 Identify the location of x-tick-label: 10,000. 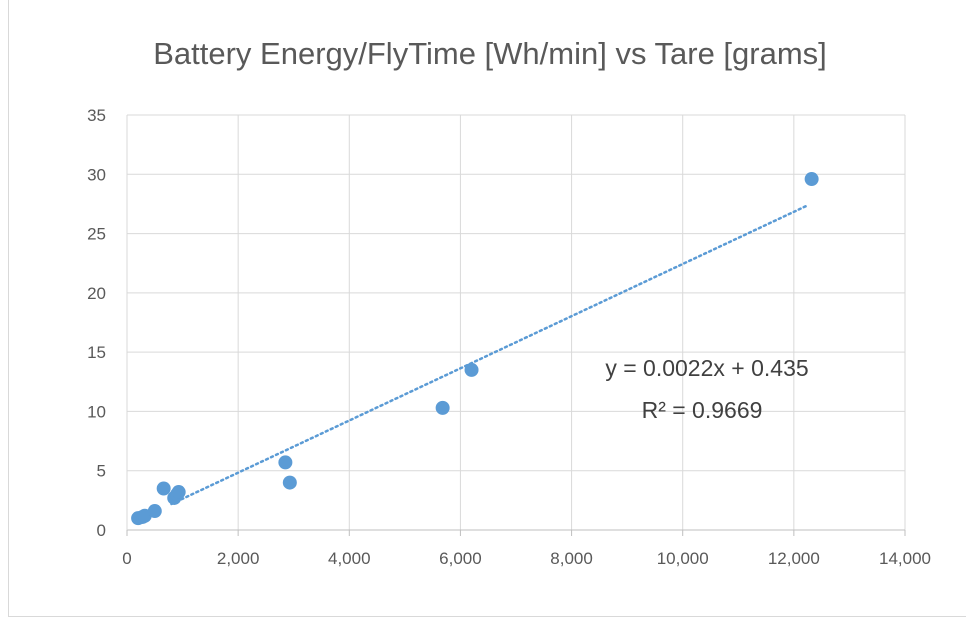
(683, 558).